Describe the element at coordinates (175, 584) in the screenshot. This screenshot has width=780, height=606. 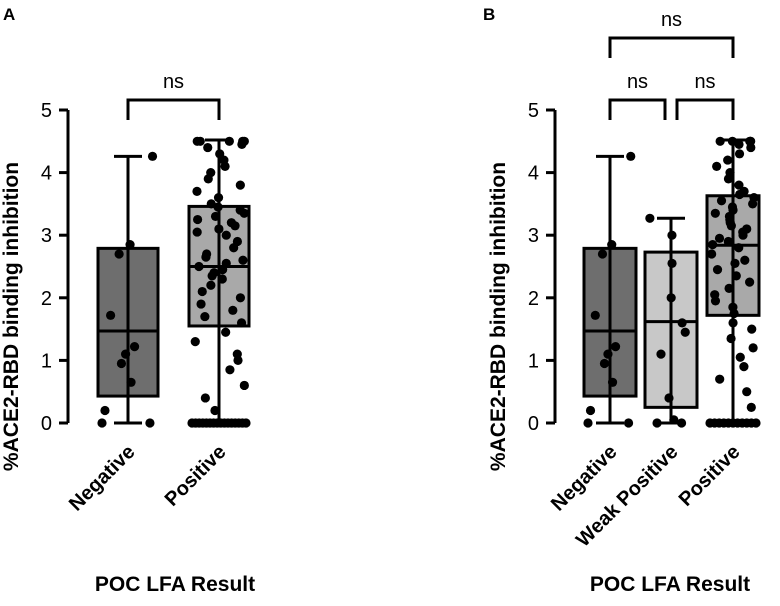
I see `x-axis-title: POC LFA Result` at that location.